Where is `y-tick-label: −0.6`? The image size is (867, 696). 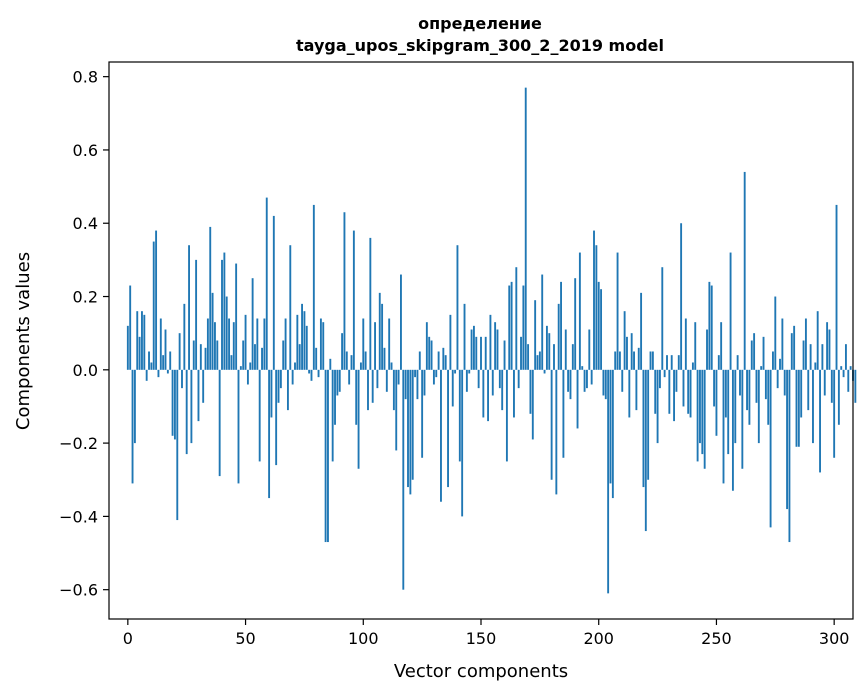 y-tick-label: −0.6 is located at coordinates (78, 590).